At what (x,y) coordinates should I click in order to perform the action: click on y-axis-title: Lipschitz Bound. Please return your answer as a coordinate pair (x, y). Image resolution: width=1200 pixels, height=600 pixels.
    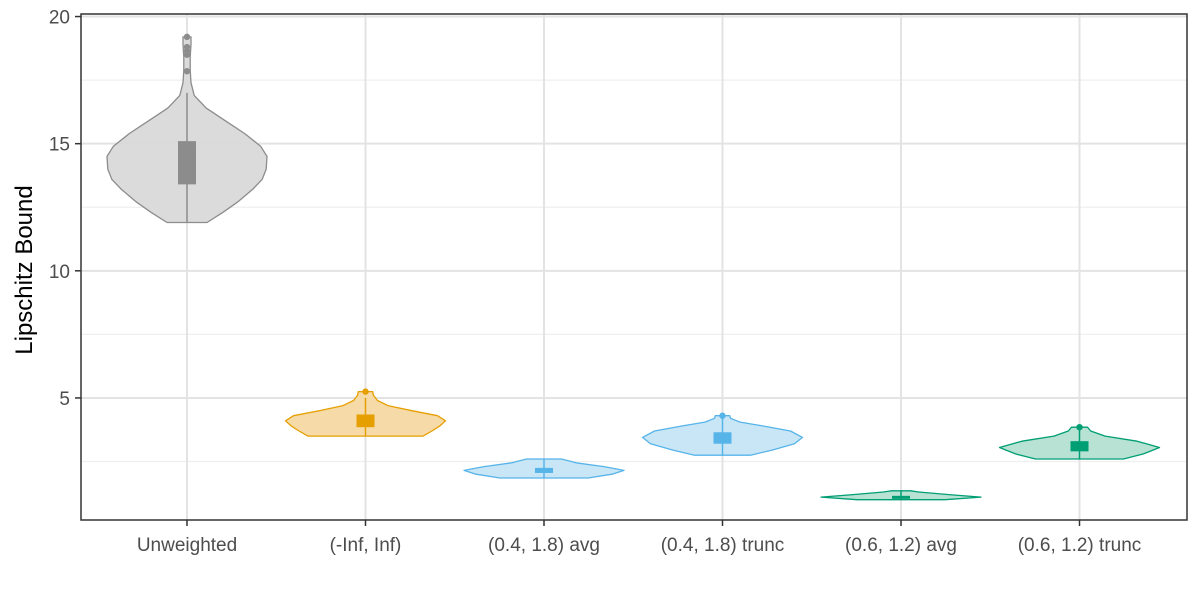
    Looking at the image, I should click on (24, 269).